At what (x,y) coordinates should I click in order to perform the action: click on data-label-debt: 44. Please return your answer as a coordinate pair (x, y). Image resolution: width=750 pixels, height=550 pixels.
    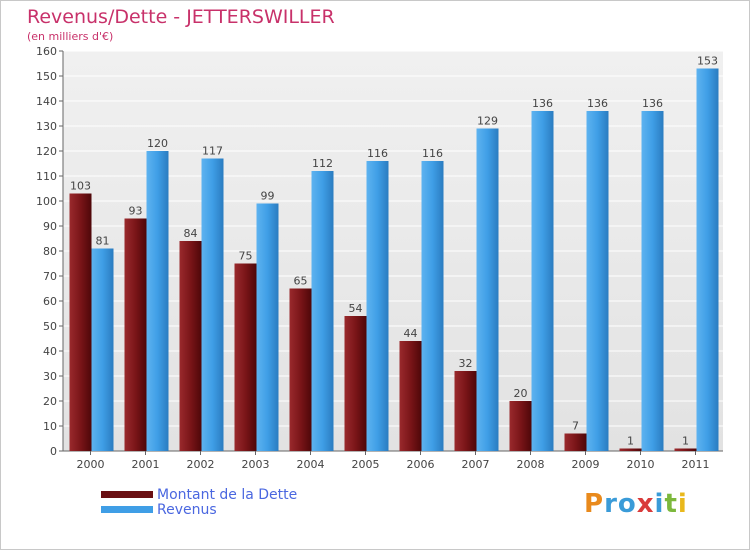
    Looking at the image, I should click on (411, 333).